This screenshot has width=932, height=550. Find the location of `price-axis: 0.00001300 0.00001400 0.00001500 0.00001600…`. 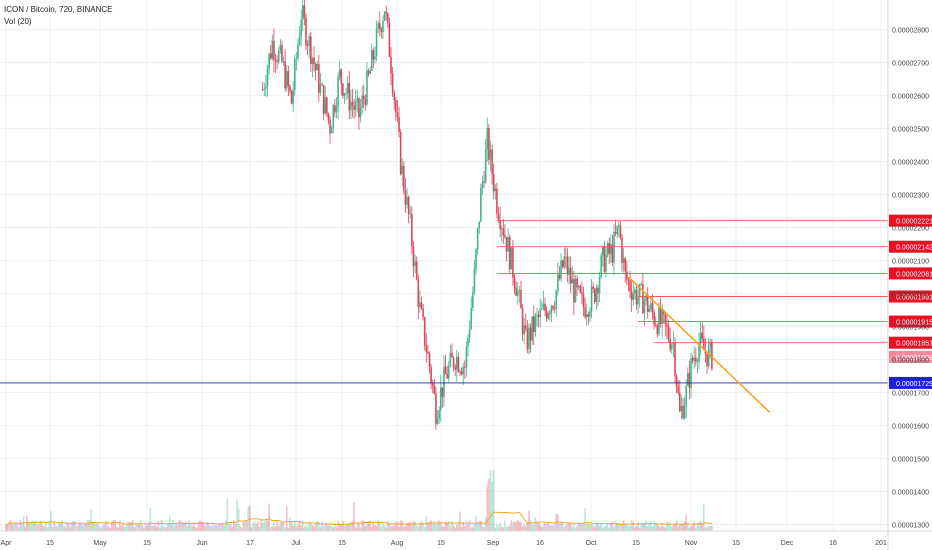

price-axis: 0.00001300 0.00001400 0.00001500 0.00001600… is located at coordinates (908, 275).